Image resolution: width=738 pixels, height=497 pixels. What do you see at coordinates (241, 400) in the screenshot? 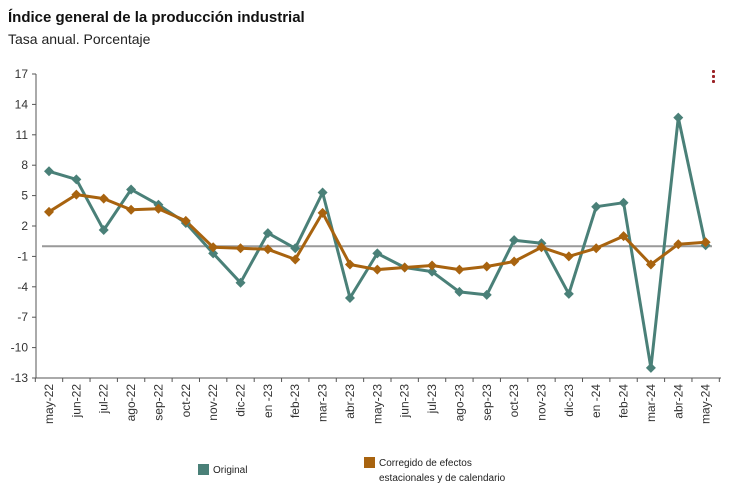
I see `x-tick-label: dic-22` at bounding box center [241, 400].